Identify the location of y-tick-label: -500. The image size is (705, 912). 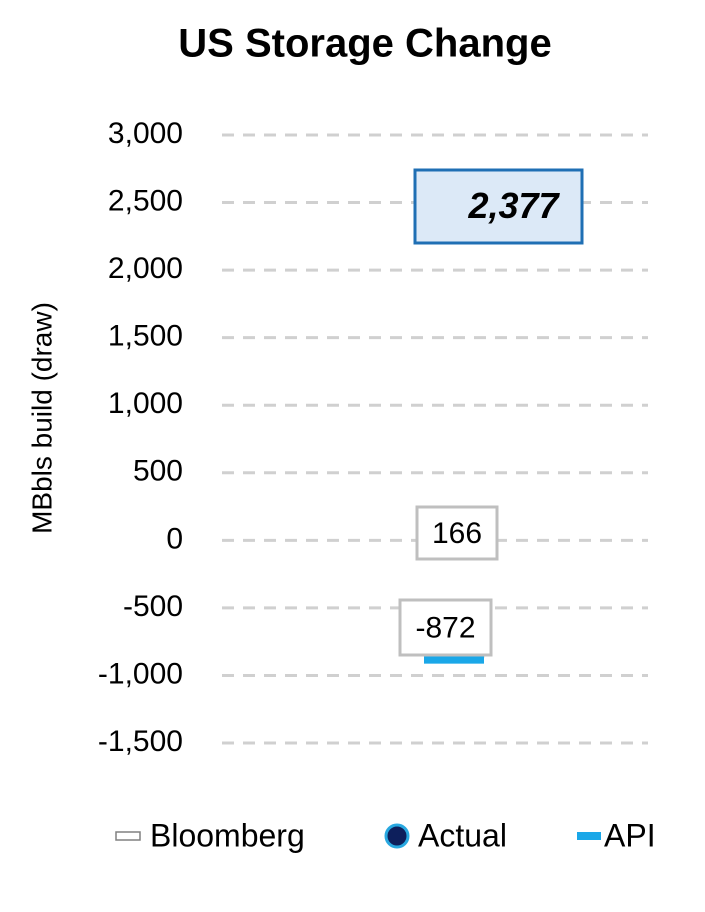
(153, 606).